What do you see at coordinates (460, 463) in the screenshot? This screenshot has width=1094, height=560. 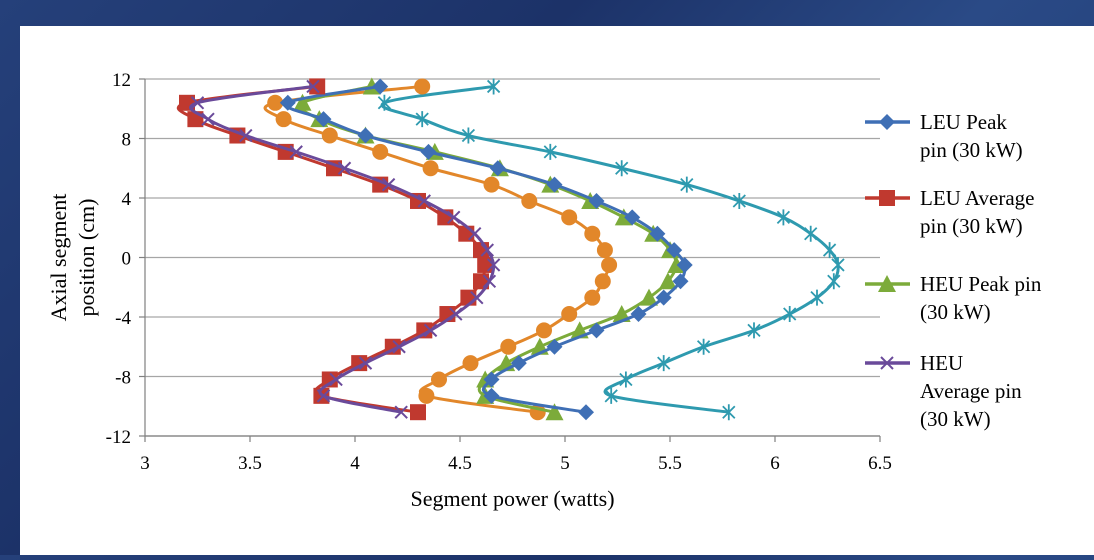 I see `x-tick-label: 4.5` at bounding box center [460, 463].